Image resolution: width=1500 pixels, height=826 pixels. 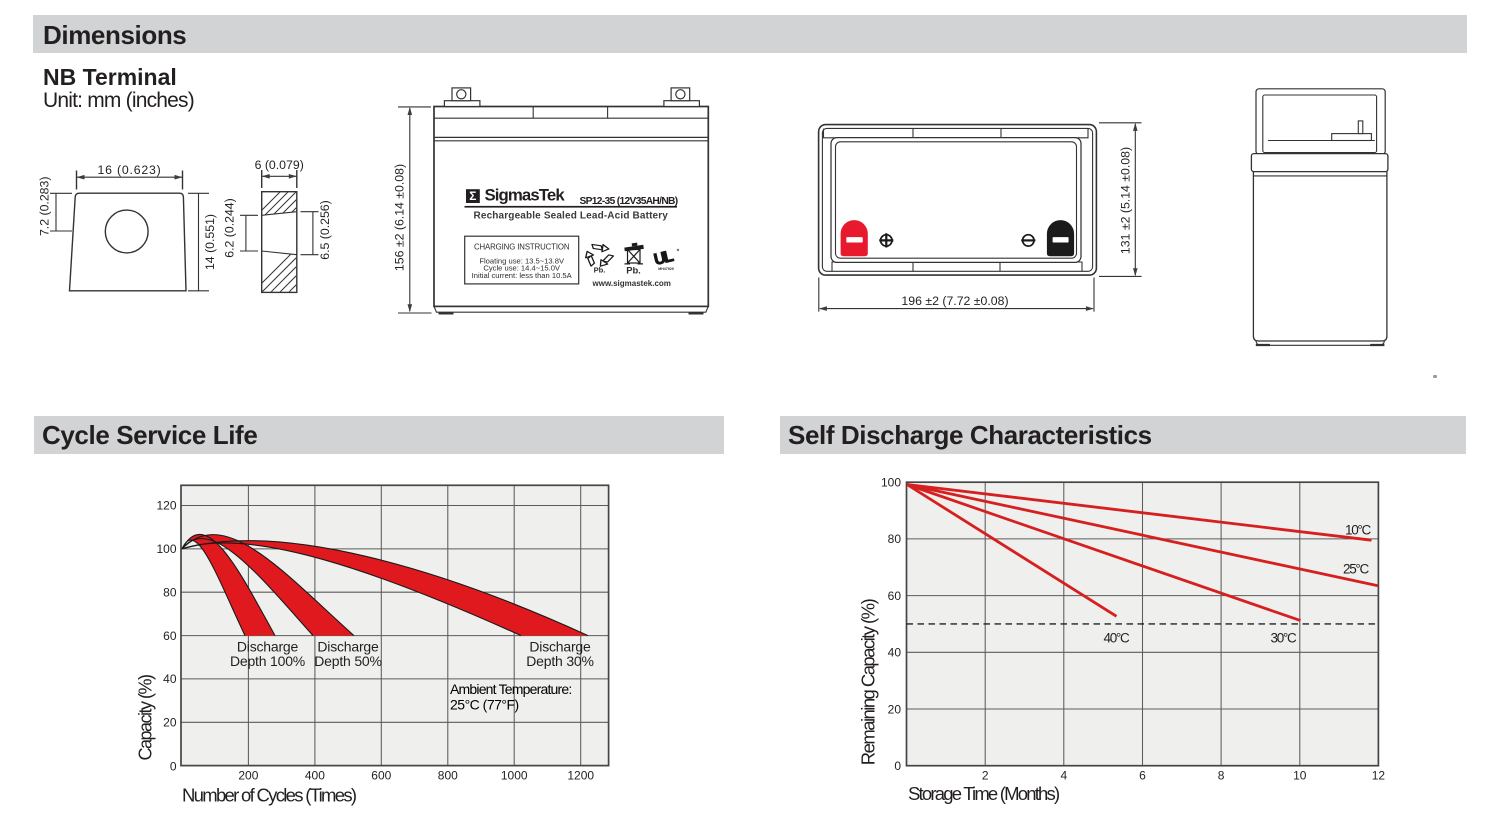 I want to click on svg-text: Ambient Temperature:, so click(x=510, y=689).